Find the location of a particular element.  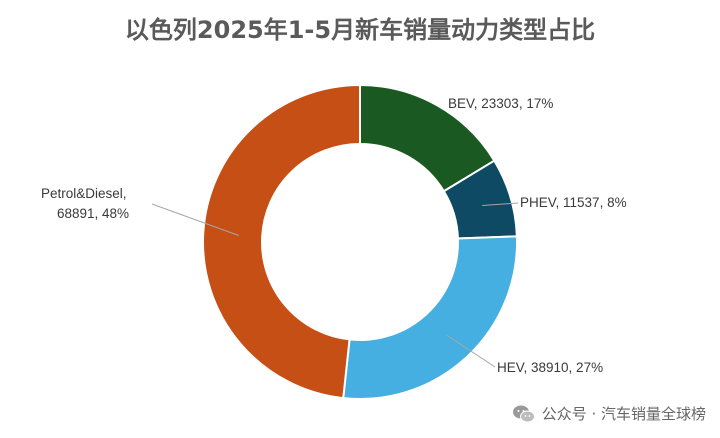

leader-line-hev is located at coordinates (471, 351).